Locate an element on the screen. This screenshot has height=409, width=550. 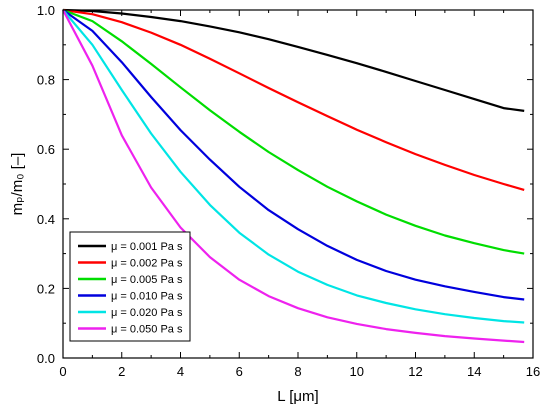
legend-box is located at coordinates (130, 286).